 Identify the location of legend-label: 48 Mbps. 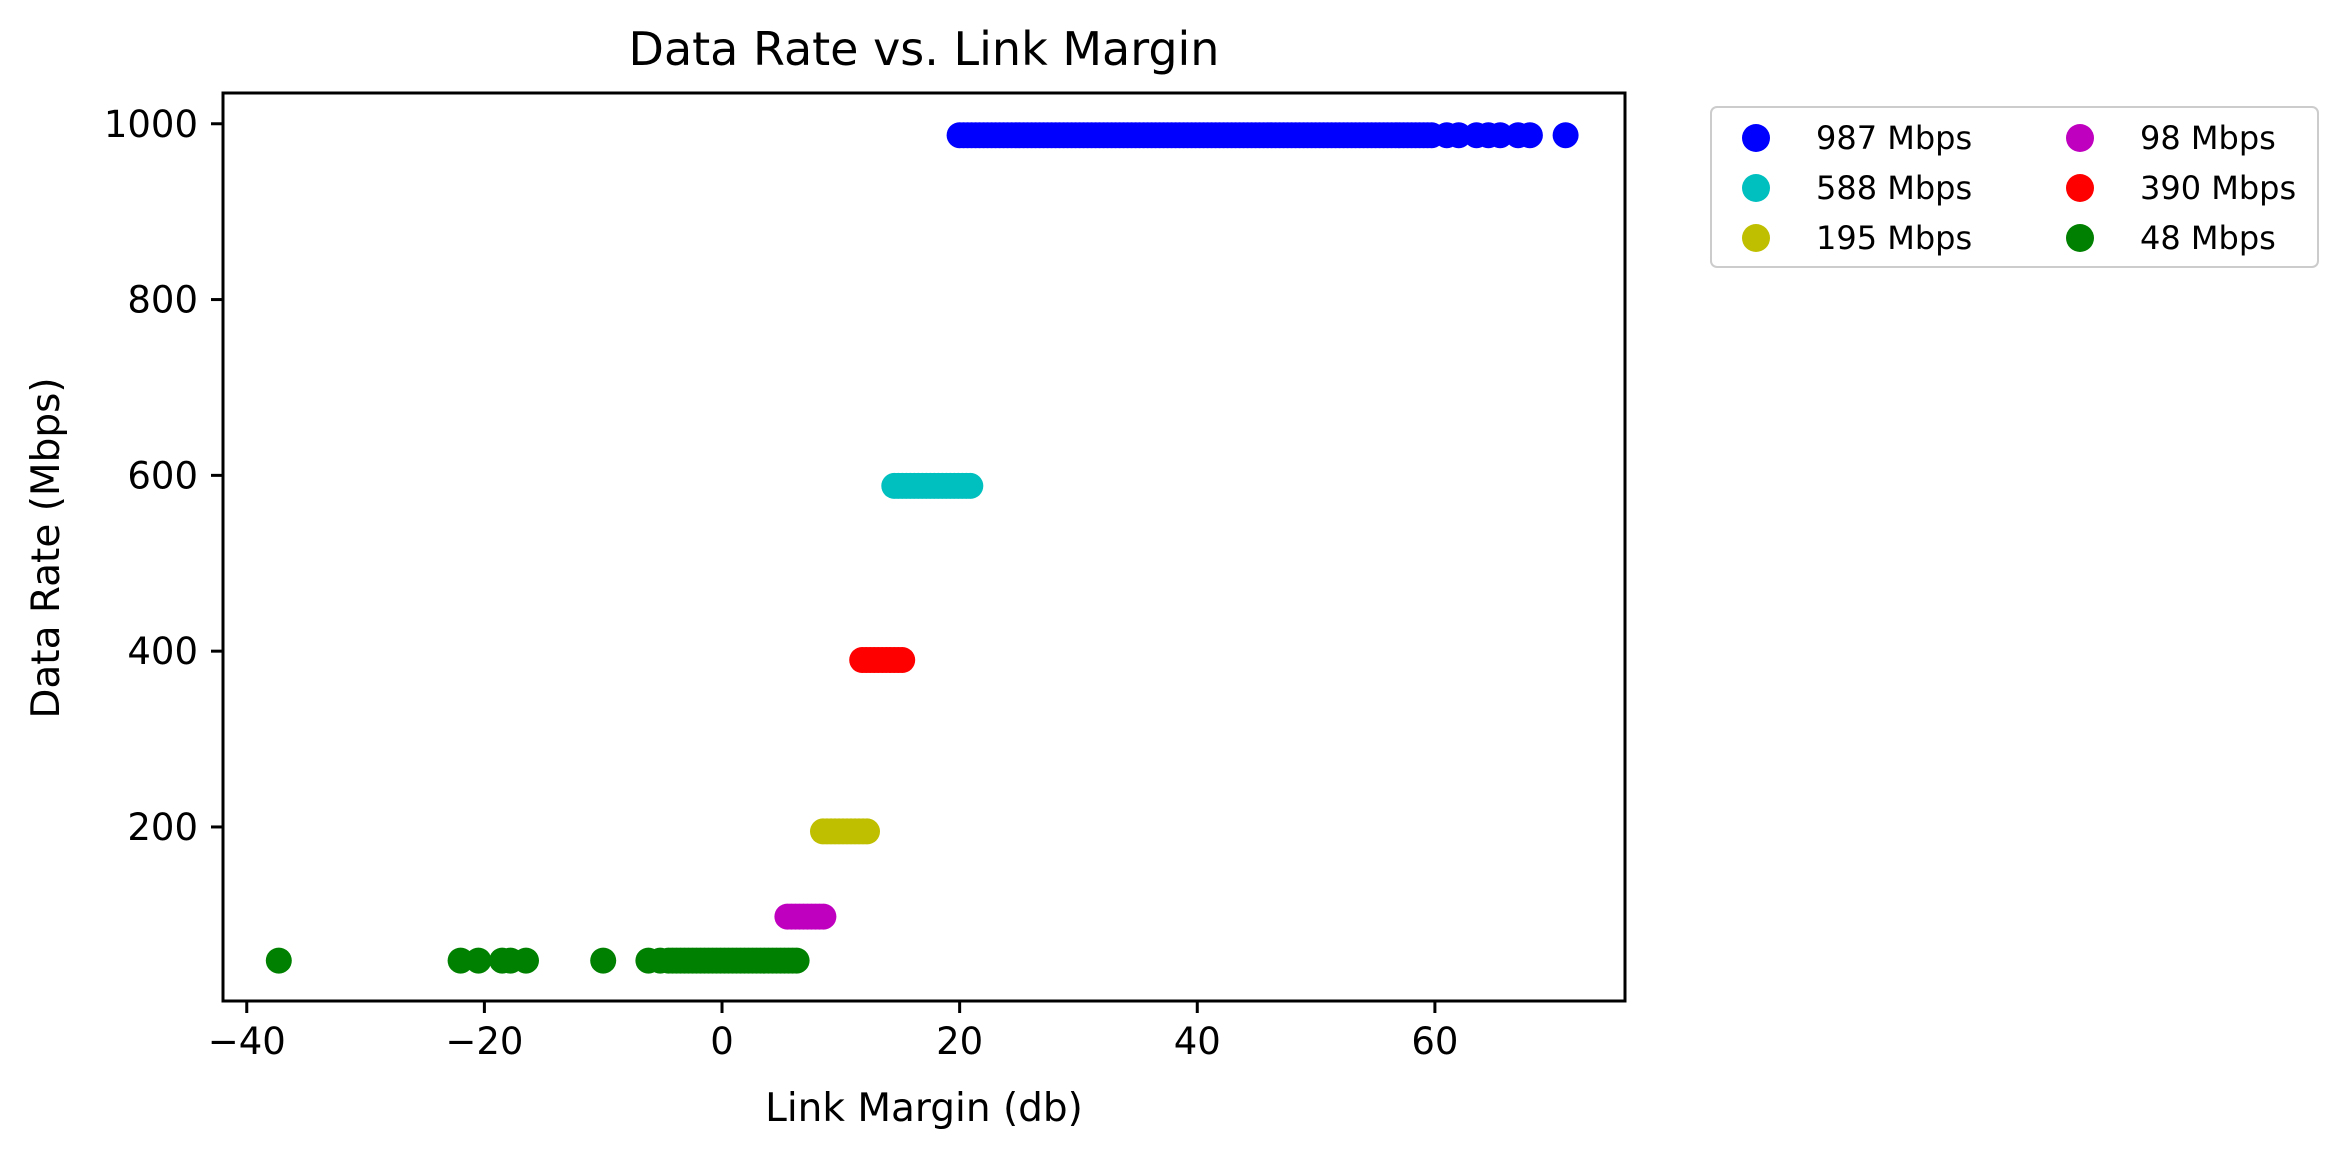
(2208, 238).